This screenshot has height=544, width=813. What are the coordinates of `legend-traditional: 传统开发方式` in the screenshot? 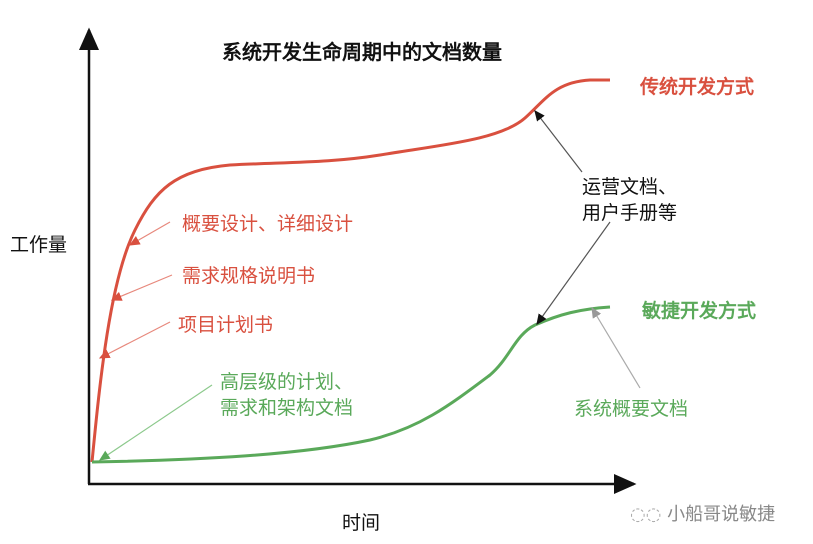 It's located at (697, 87).